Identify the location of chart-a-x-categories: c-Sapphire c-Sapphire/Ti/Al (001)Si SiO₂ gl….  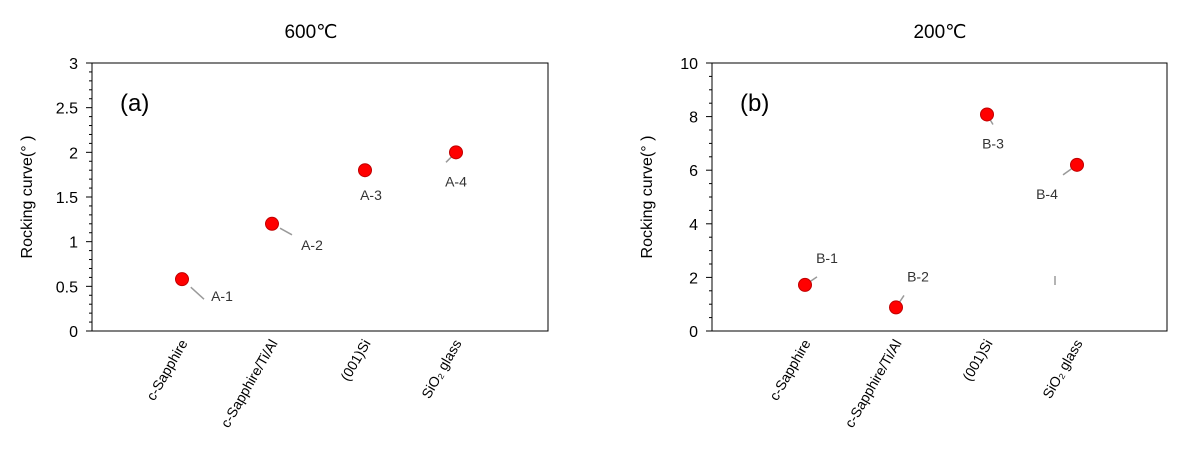
(304, 383).